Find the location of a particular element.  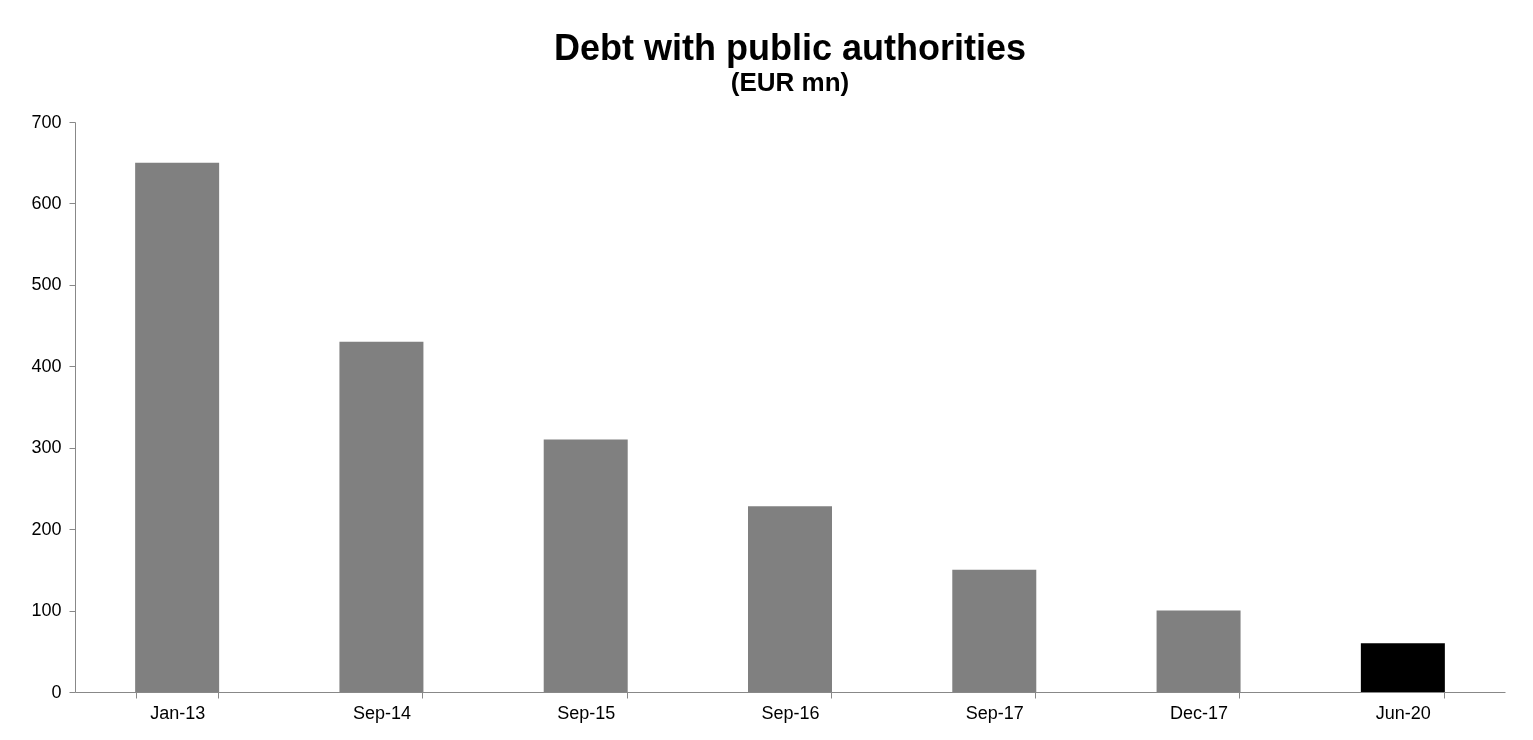

x-tick-label: Sep-17 is located at coordinates (994, 712).